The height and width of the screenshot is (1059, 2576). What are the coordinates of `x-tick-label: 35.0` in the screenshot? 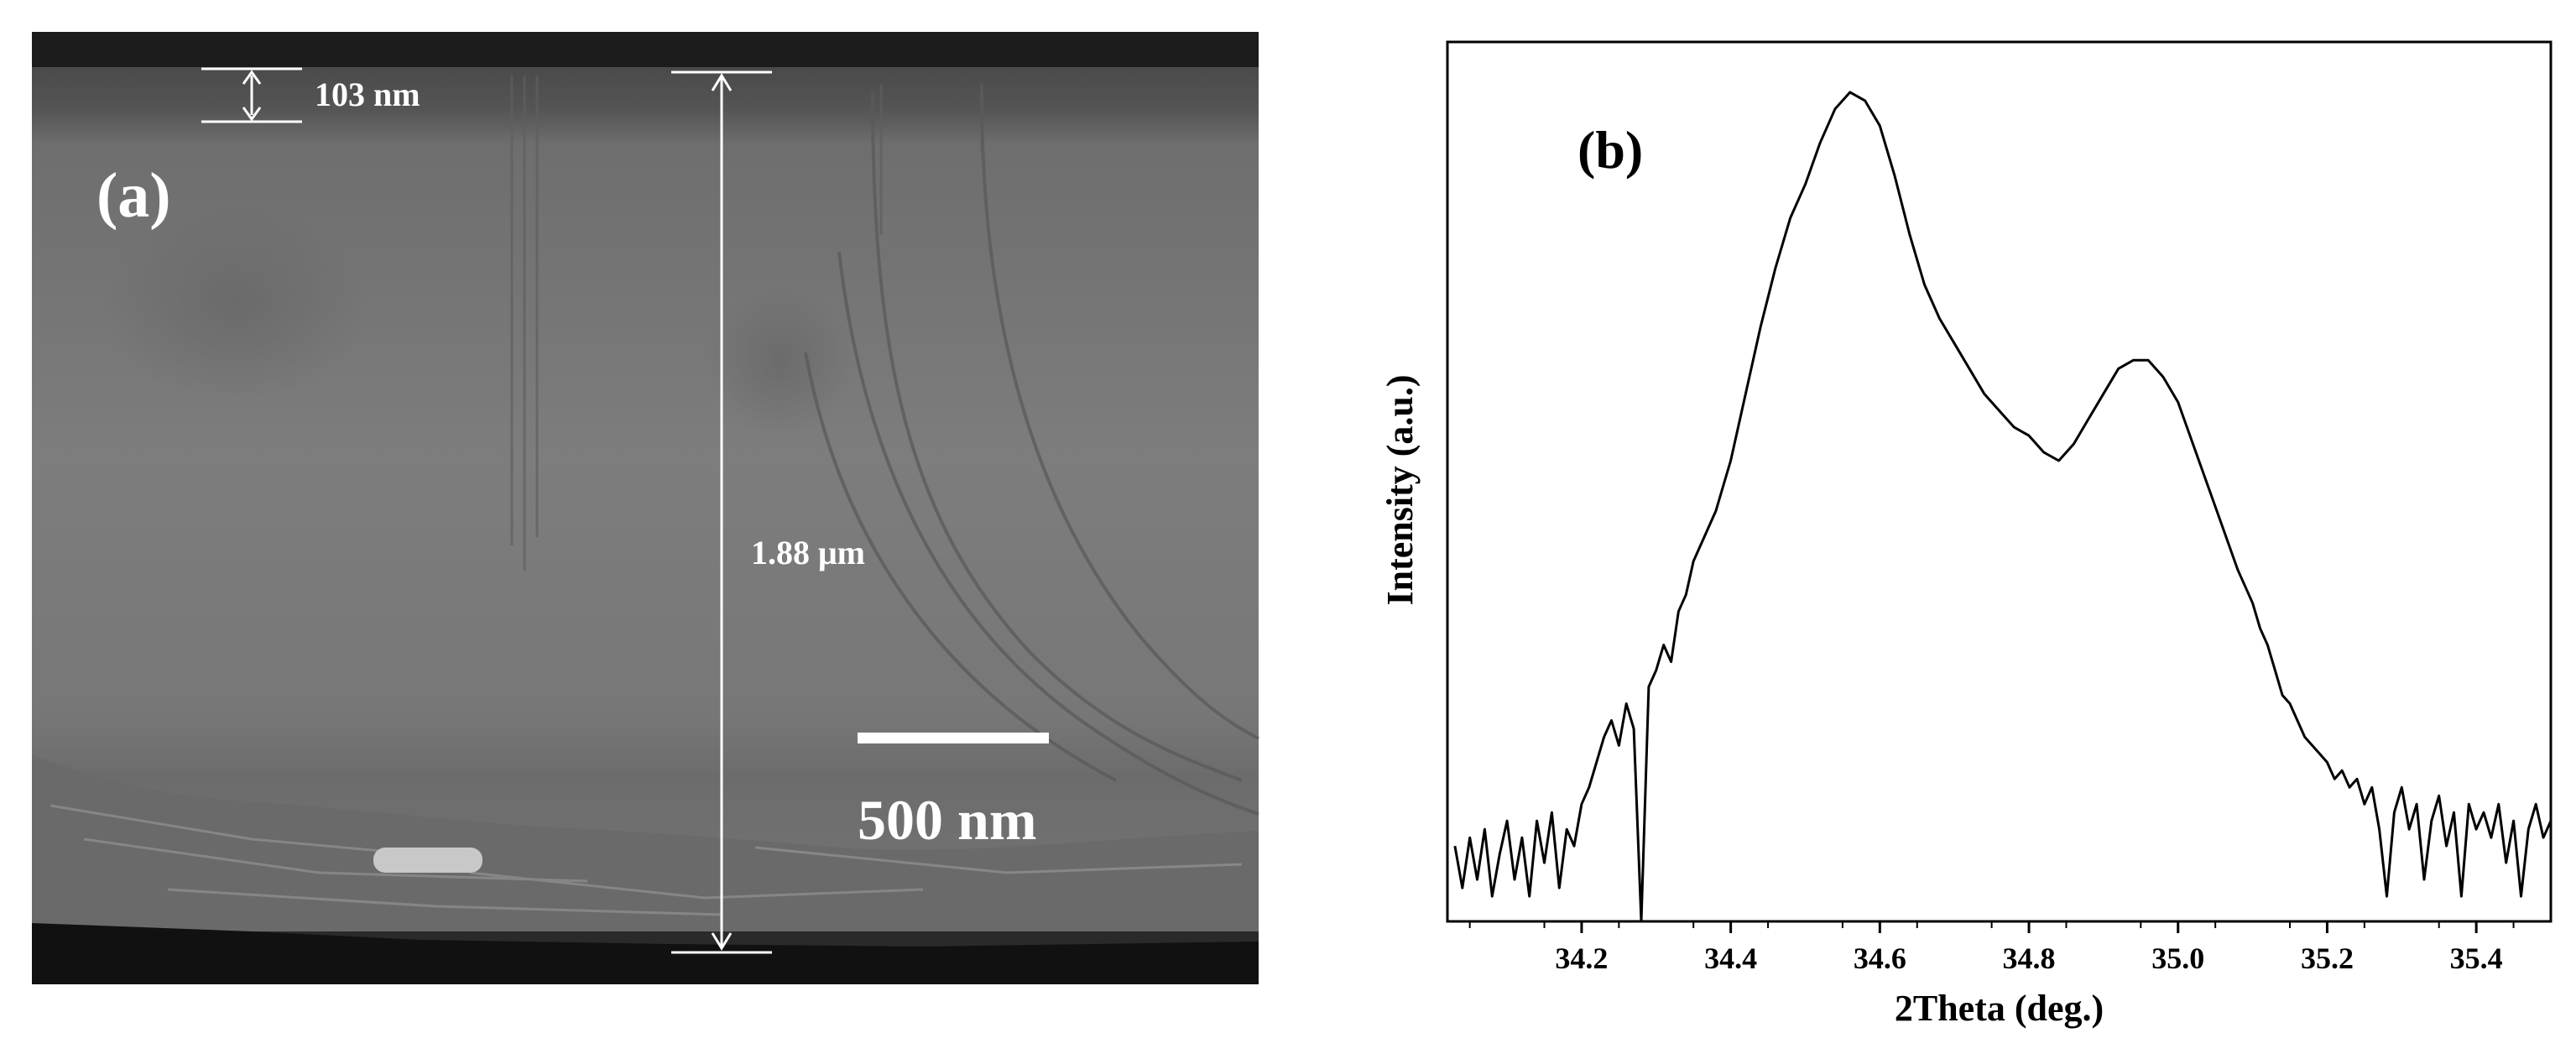 It's located at (2177, 959).